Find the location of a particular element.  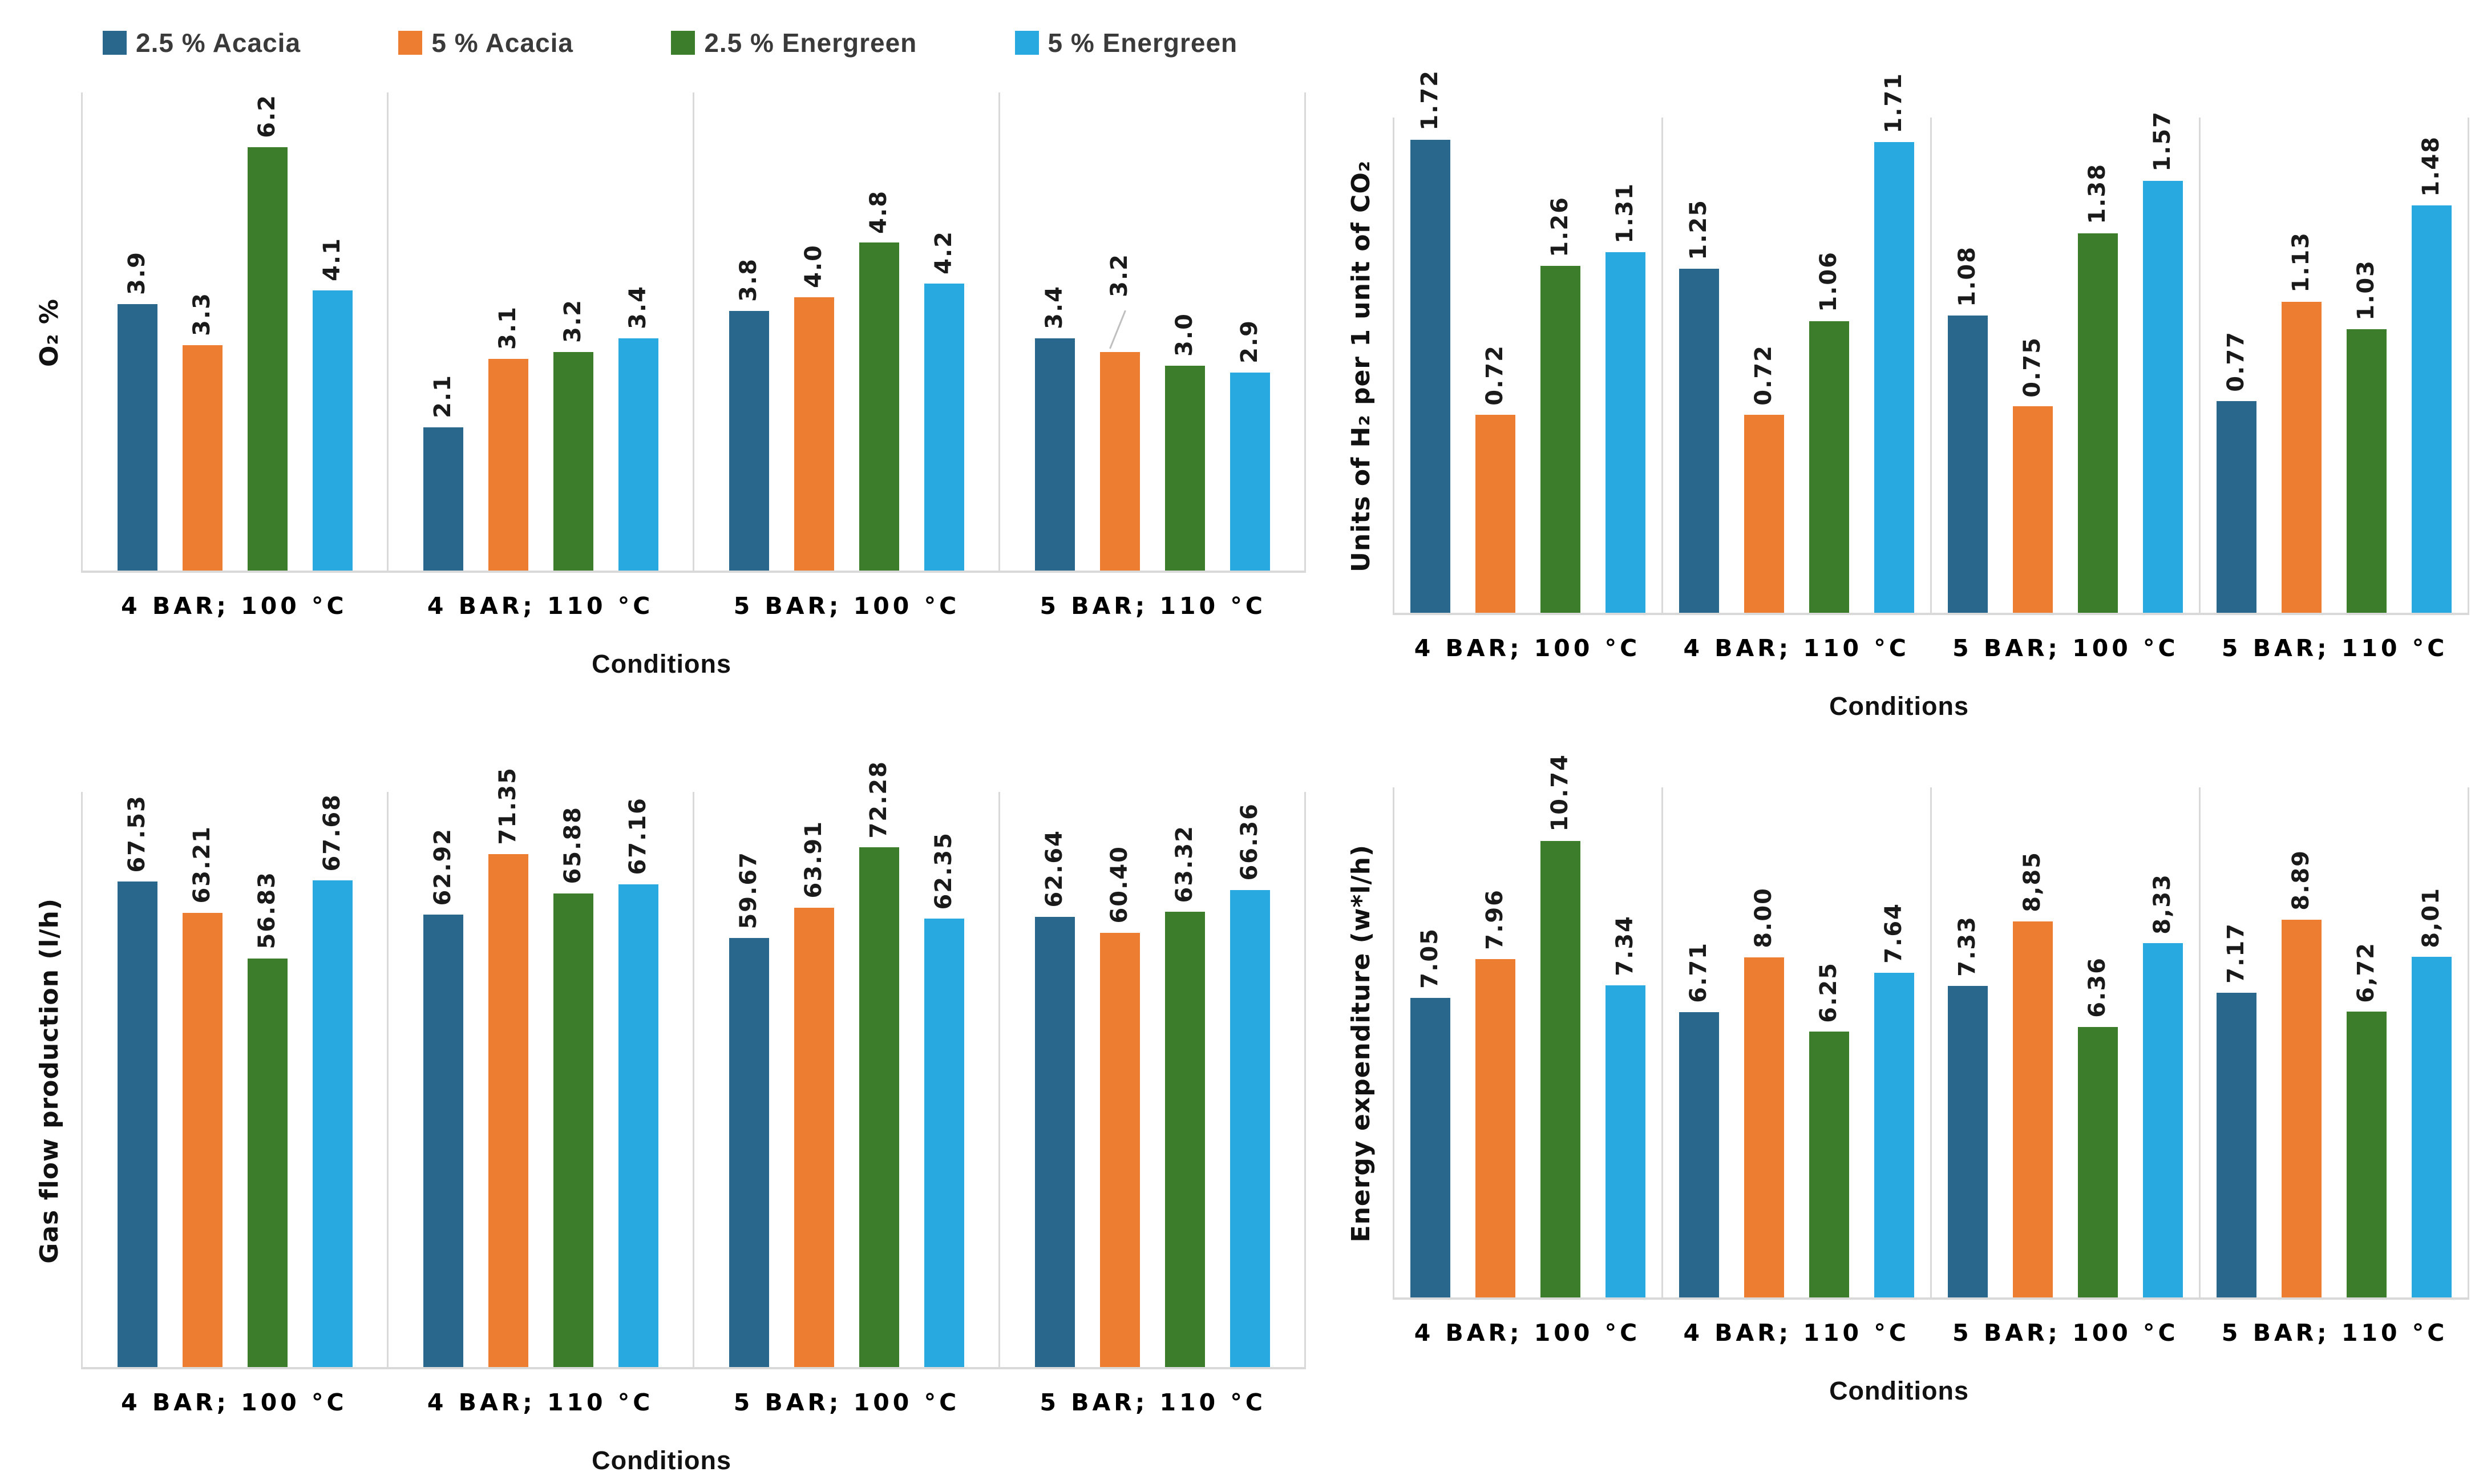

bar-slot: 62.64 is located at coordinates (1054, 1079).